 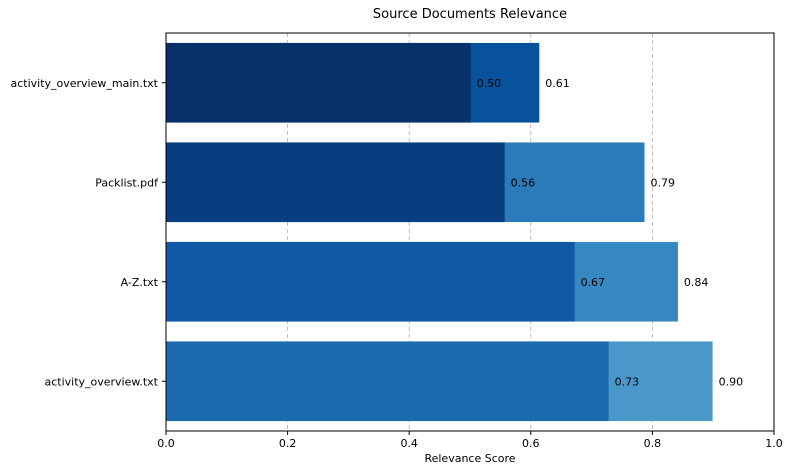 What do you see at coordinates (531, 443) in the screenshot?
I see `x-tick-label: 0.6` at bounding box center [531, 443].